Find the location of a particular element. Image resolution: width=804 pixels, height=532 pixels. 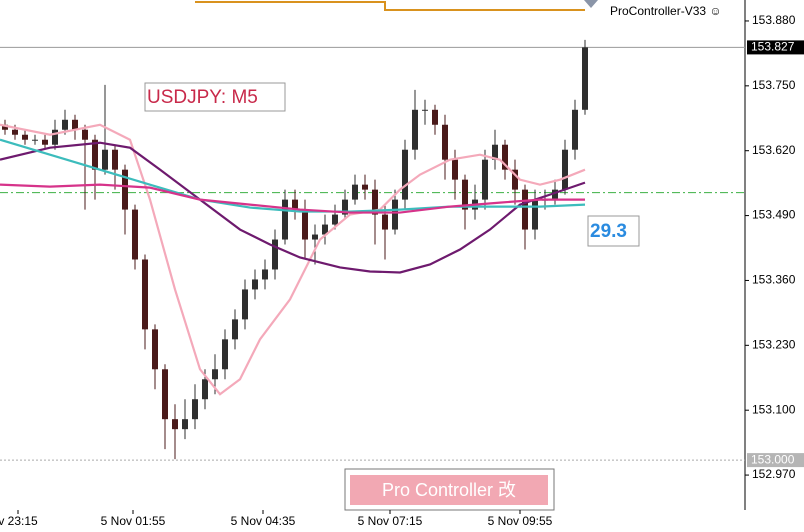

current-price-label: 153.827 is located at coordinates (773, 47).